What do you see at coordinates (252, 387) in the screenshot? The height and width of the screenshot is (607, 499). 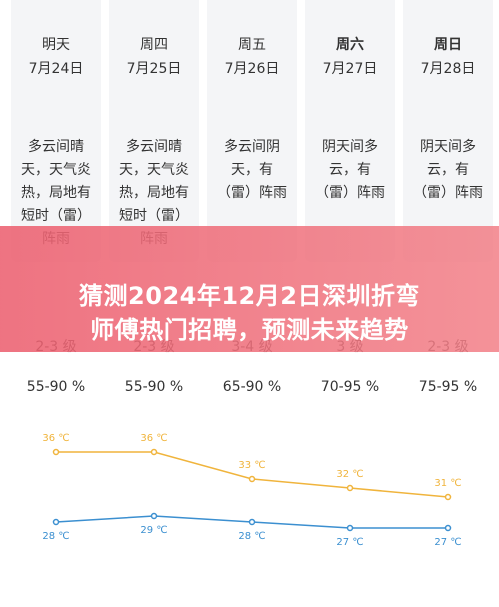 I see `humidity: 65-90 %` at bounding box center [252, 387].